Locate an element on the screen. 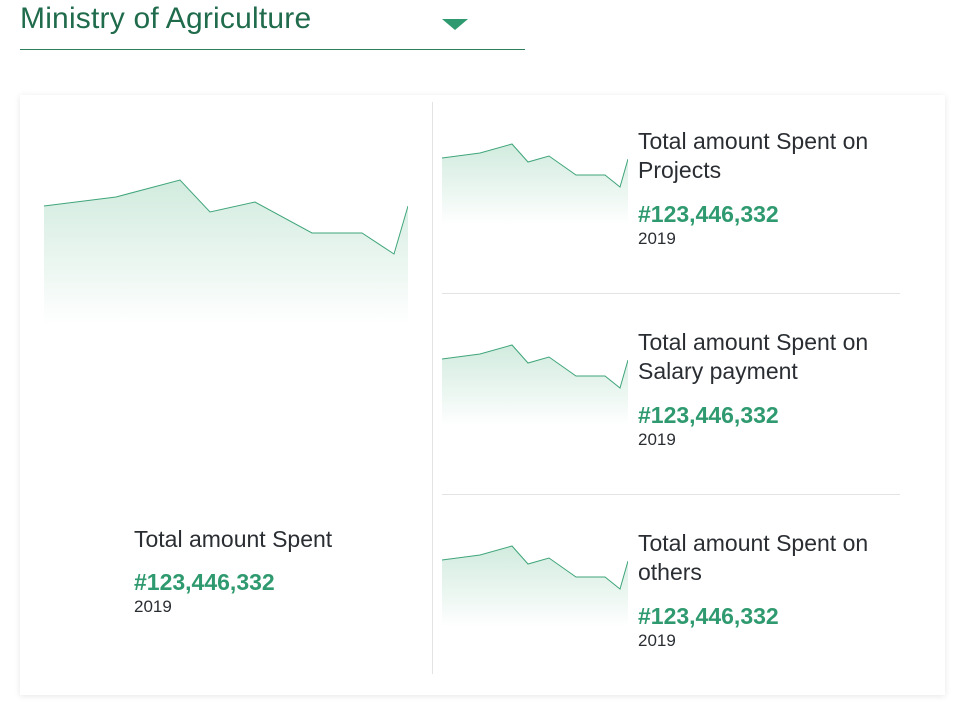 This screenshot has height=726, width=965. salary-spending-year: 2019 is located at coordinates (657, 439).